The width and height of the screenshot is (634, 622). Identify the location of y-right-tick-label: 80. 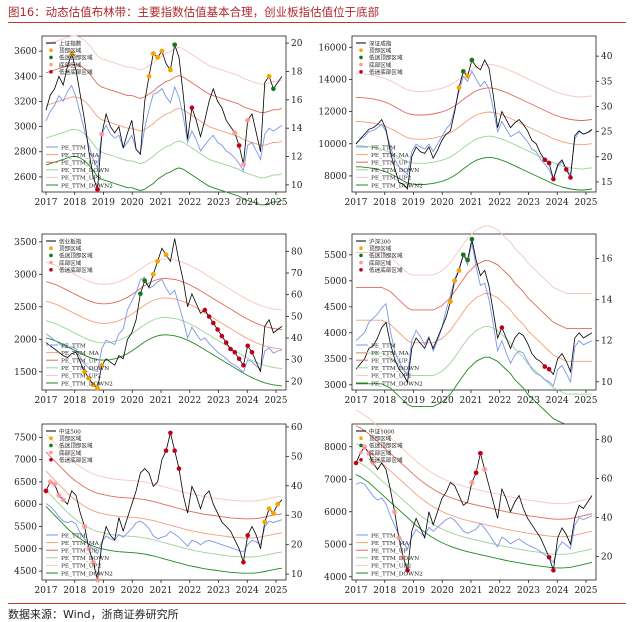
(607, 441).